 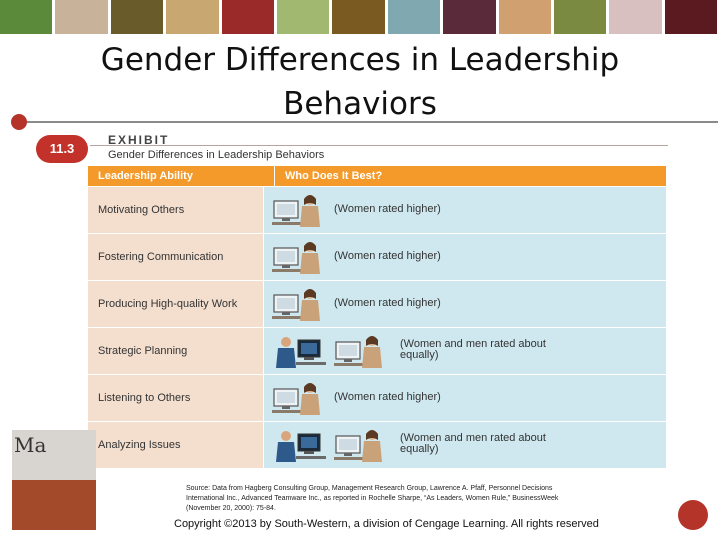 I want to click on ability-cell: Motivating Others, so click(x=176, y=210).